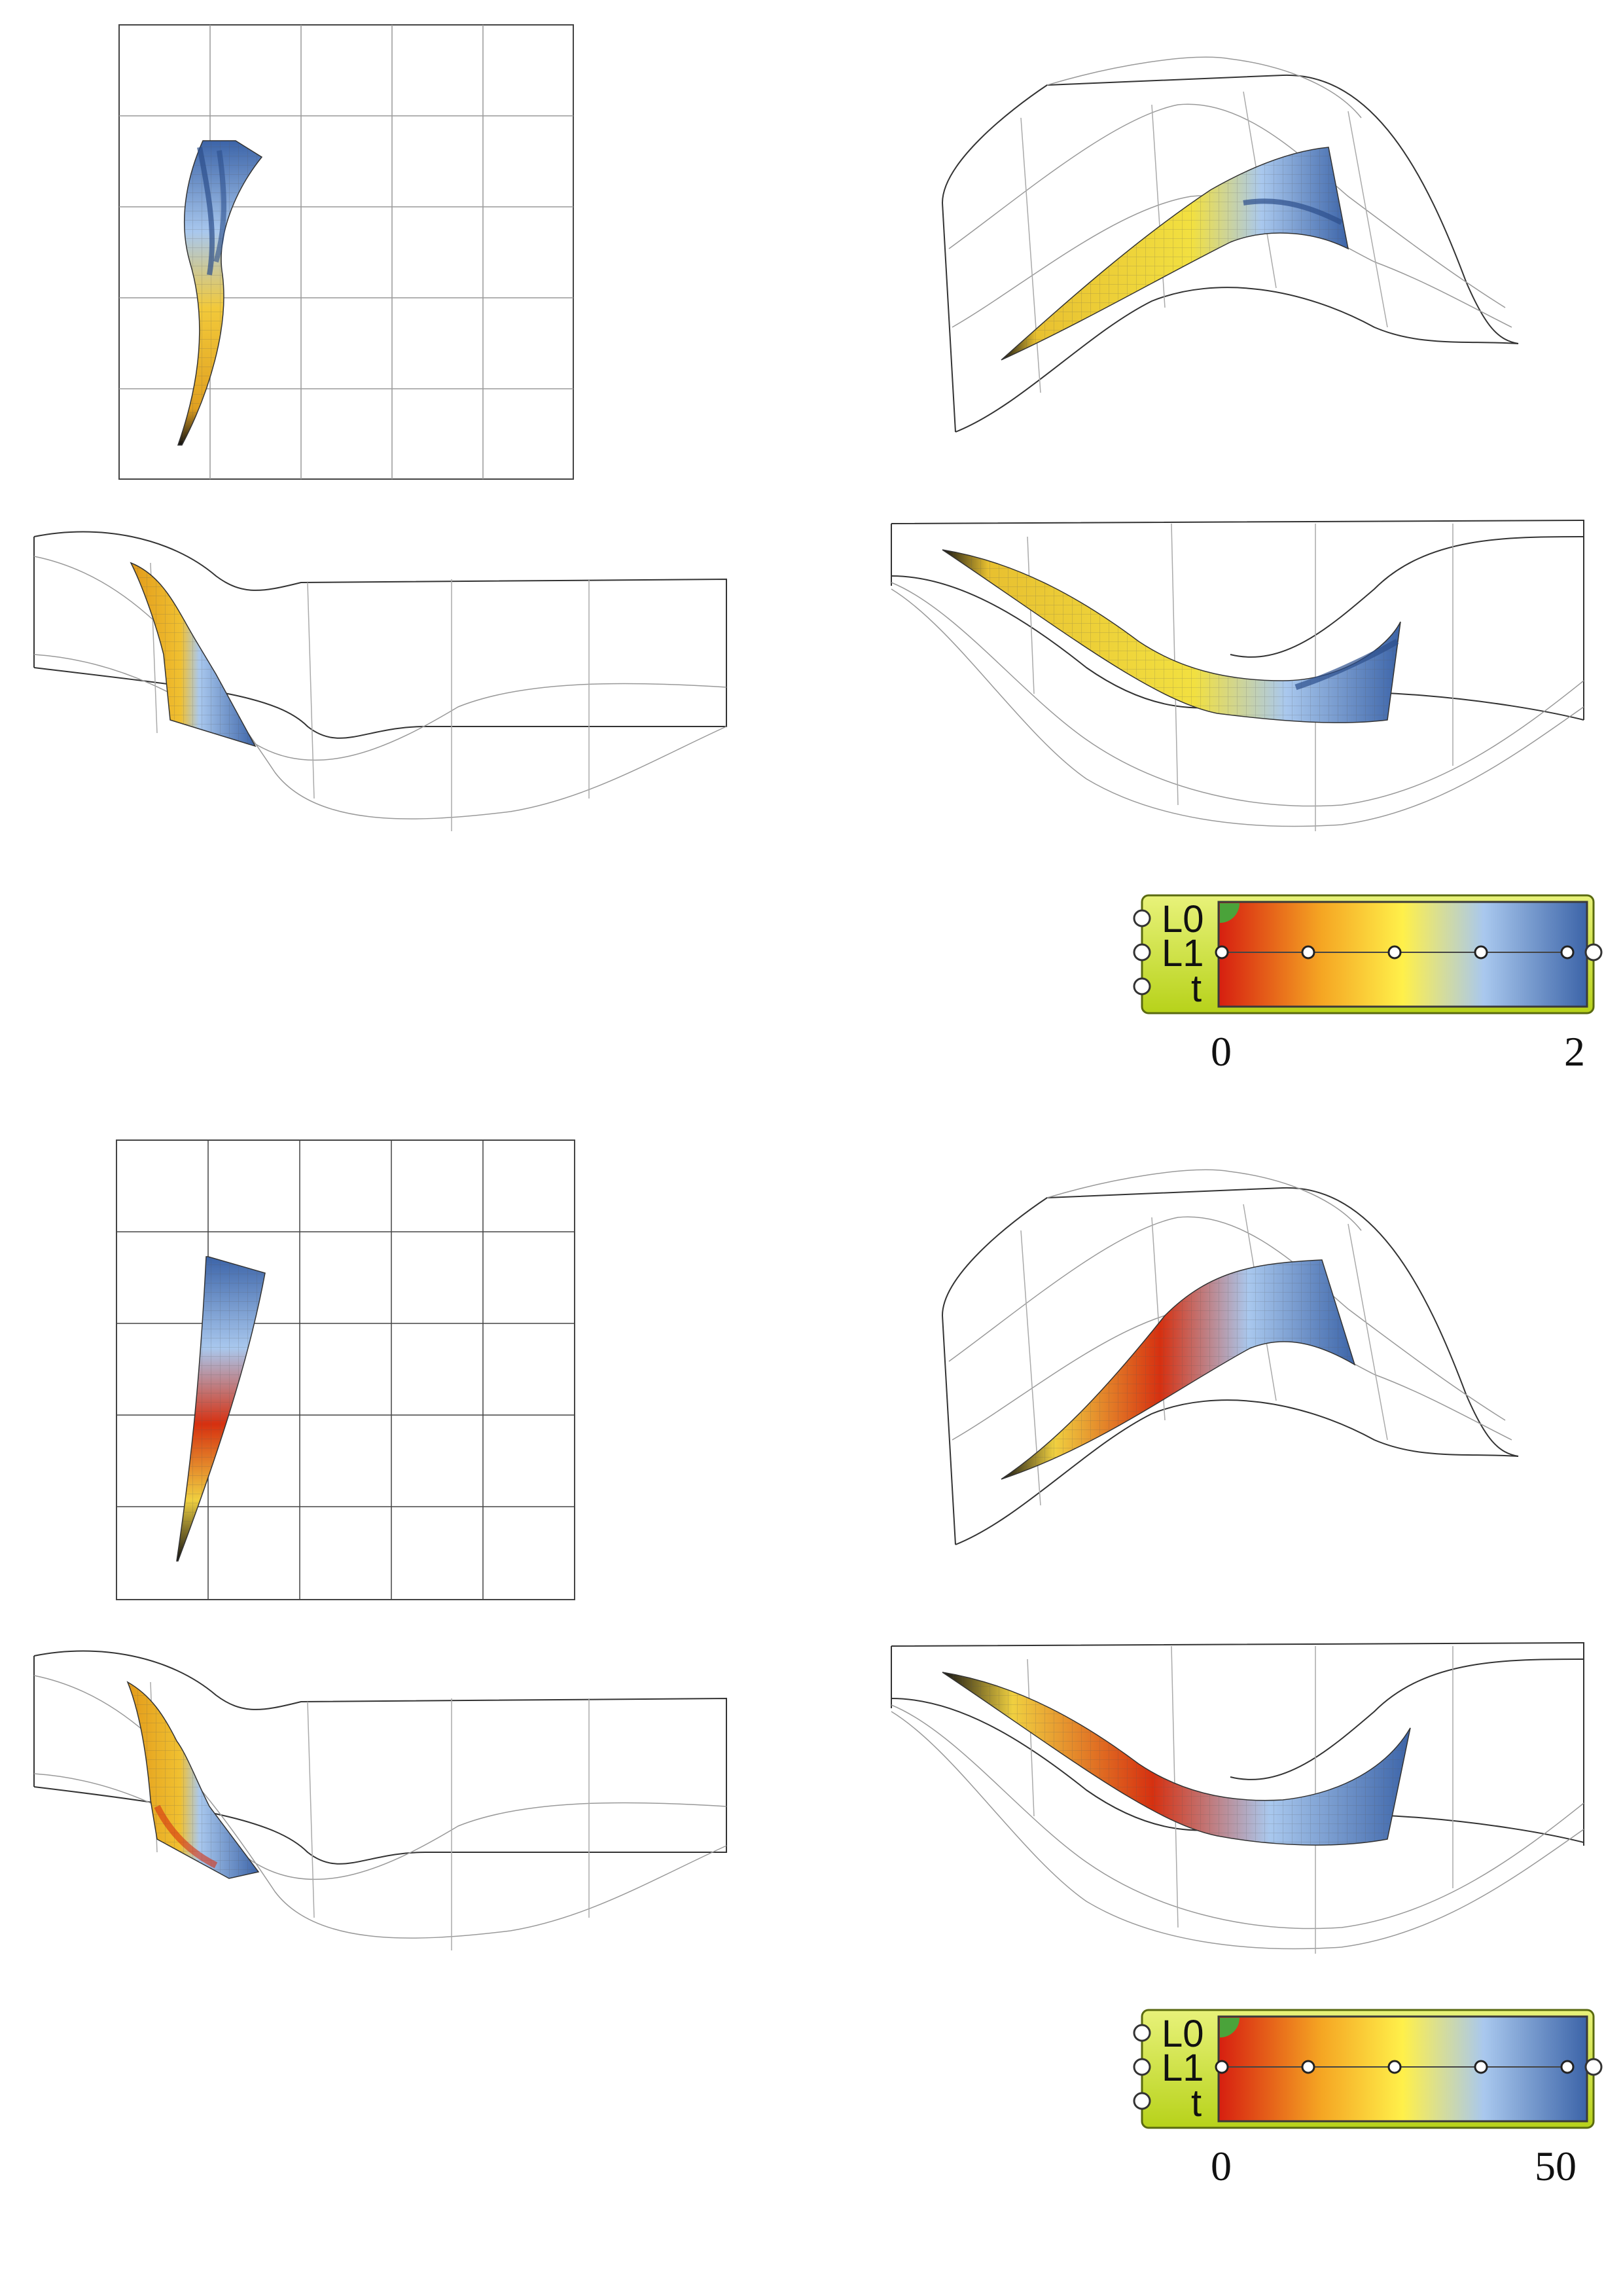 This screenshot has width=1623, height=2296. Describe the element at coordinates (1368, 2099) in the screenshot. I see `gradient-legend-2: L0 L1 t 0 50` at that location.